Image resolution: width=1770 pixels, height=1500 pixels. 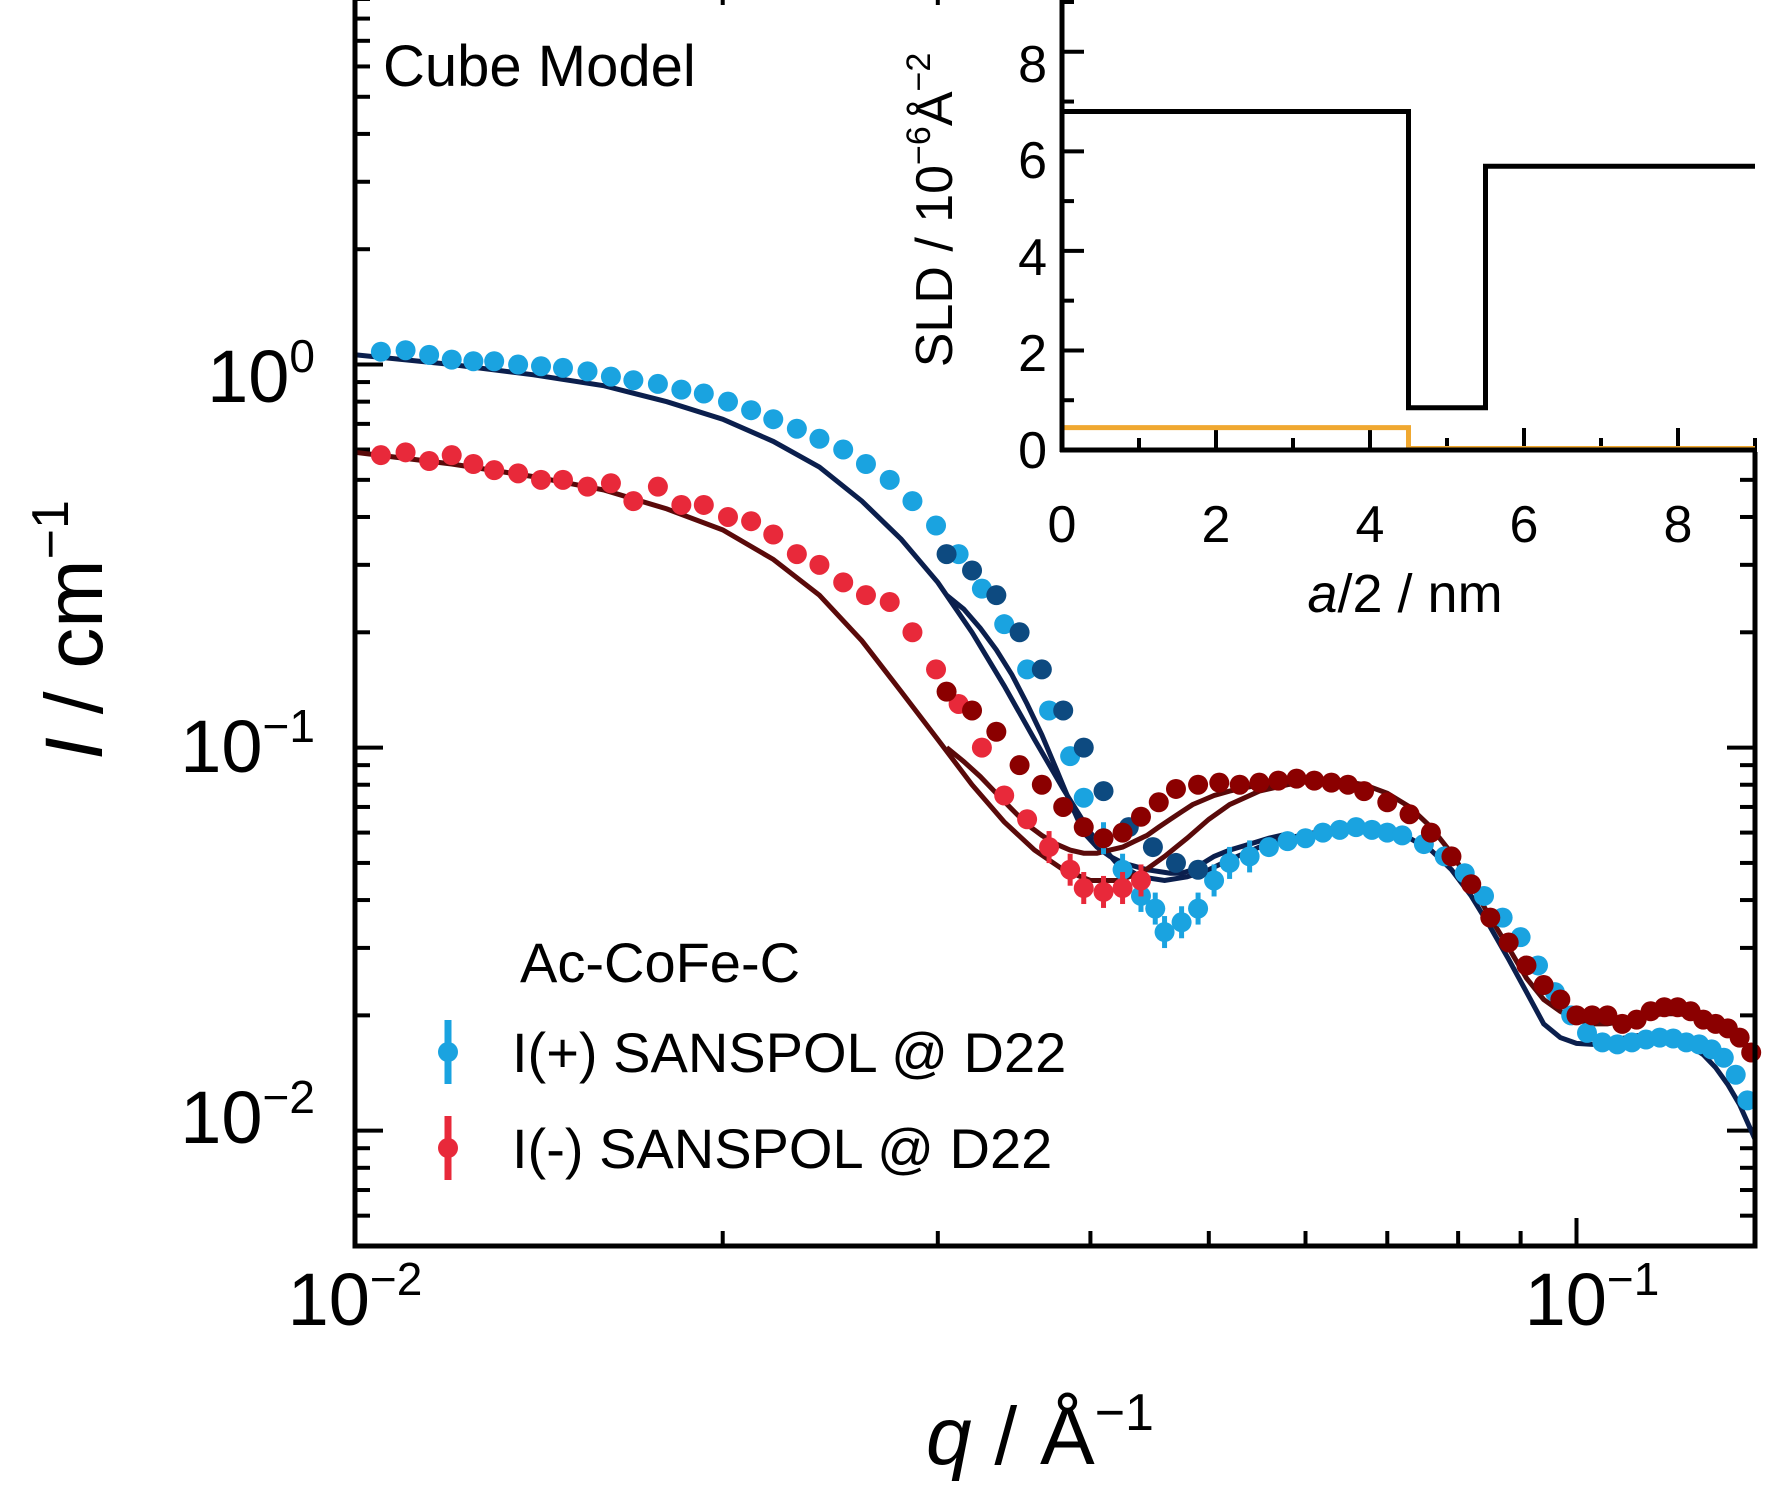 What do you see at coordinates (539, 66) in the screenshot?
I see `model-annotation: Cube Model` at bounding box center [539, 66].